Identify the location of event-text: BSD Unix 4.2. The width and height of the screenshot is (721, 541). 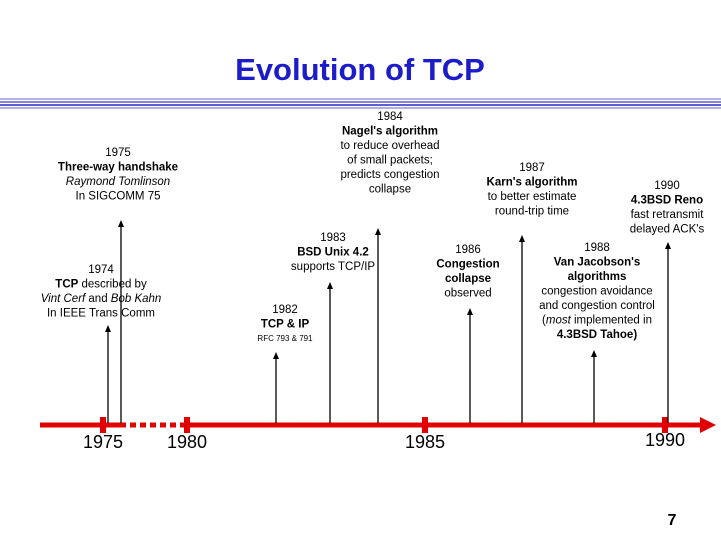
(333, 253).